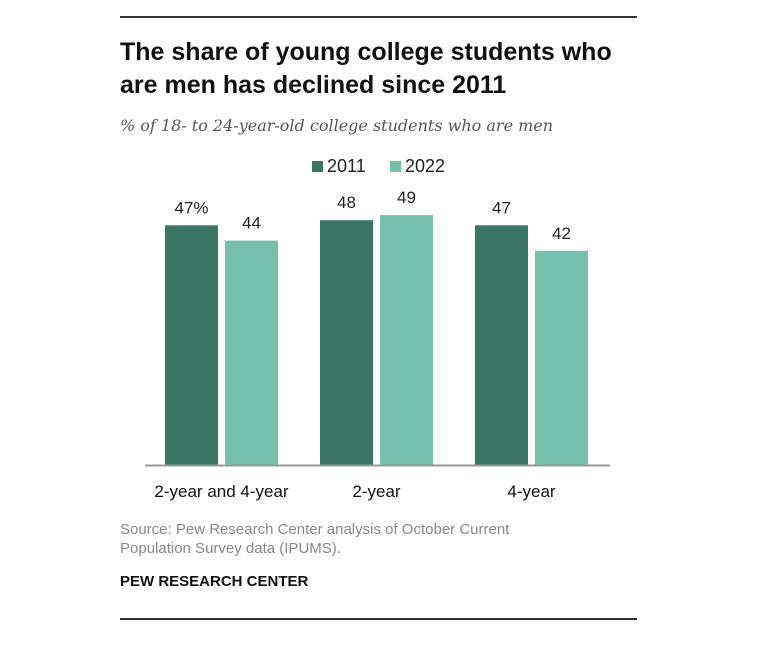 This screenshot has height=650, width=780. I want to click on legend-swatch-2022, so click(395, 166).